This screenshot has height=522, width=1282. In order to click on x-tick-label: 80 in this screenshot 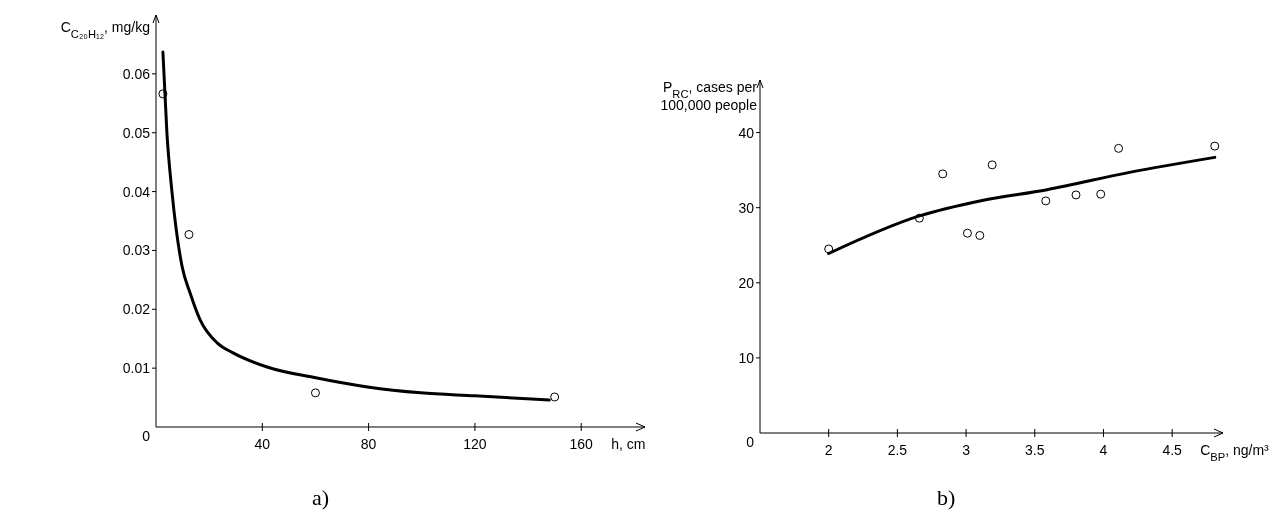, I will do `click(368, 444)`.